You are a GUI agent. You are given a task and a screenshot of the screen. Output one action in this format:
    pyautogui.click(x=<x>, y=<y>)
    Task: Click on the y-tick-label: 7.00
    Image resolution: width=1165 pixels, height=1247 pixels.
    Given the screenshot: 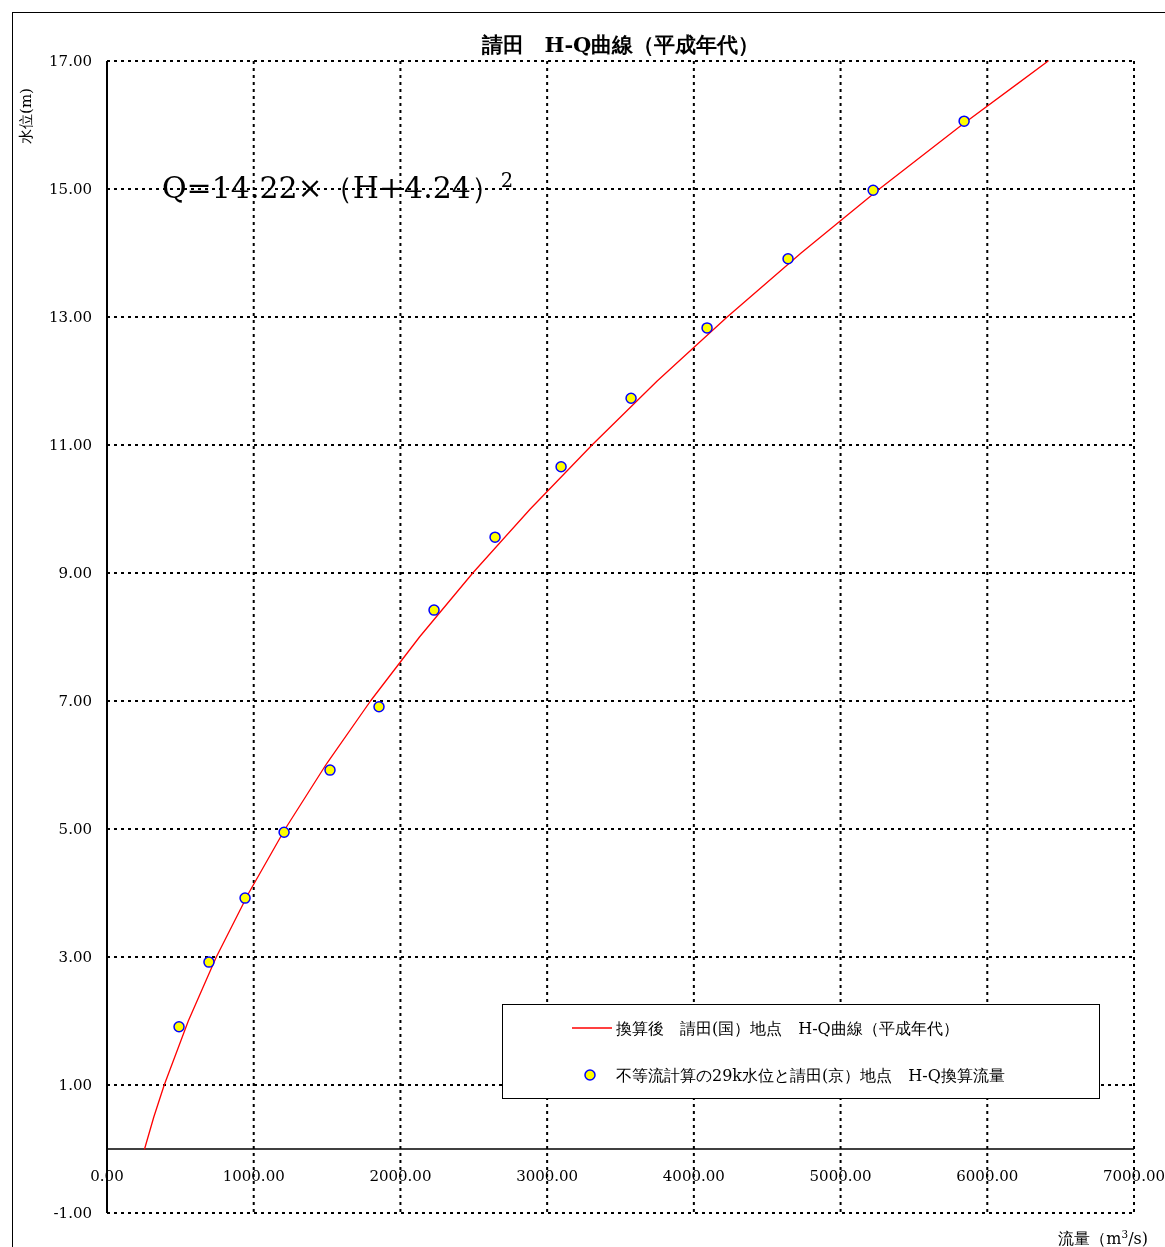 What is the action you would take?
    pyautogui.click(x=75, y=701)
    